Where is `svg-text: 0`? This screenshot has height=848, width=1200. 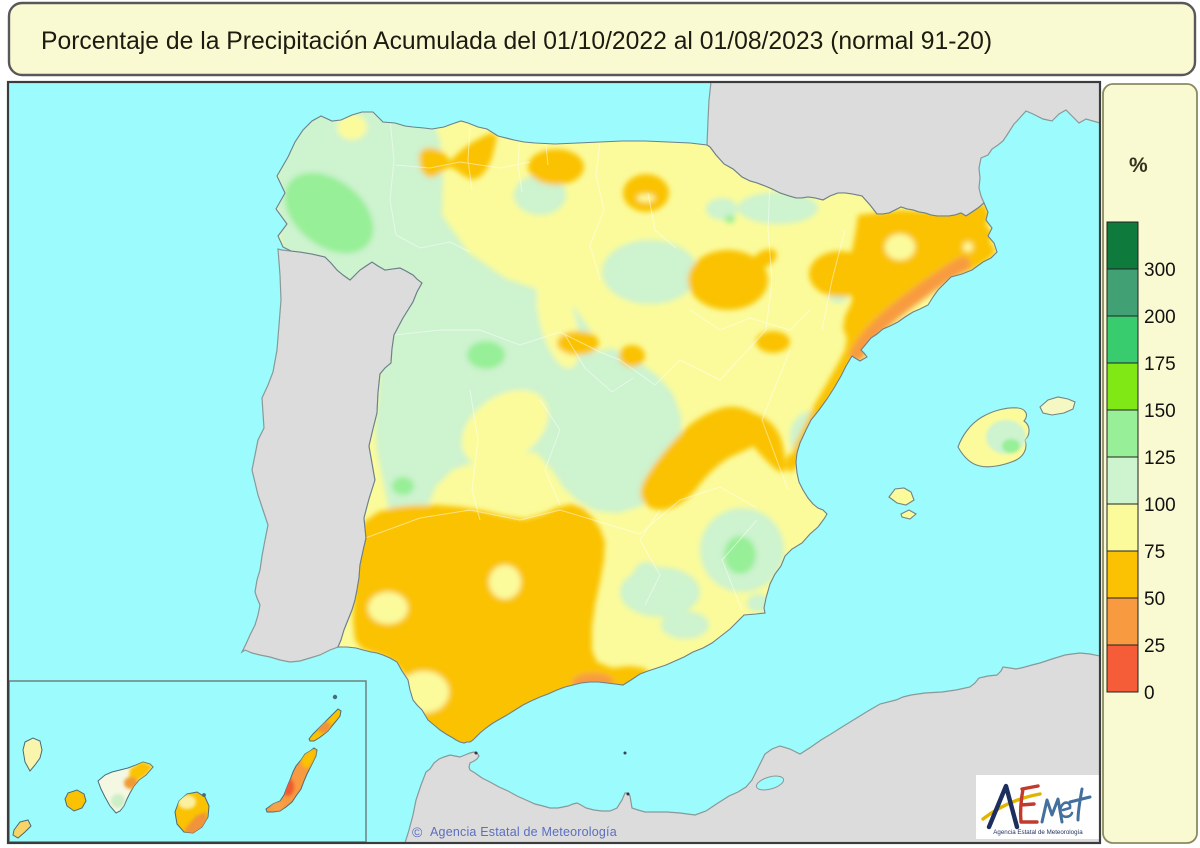
svg-text: 0 is located at coordinates (1149, 693).